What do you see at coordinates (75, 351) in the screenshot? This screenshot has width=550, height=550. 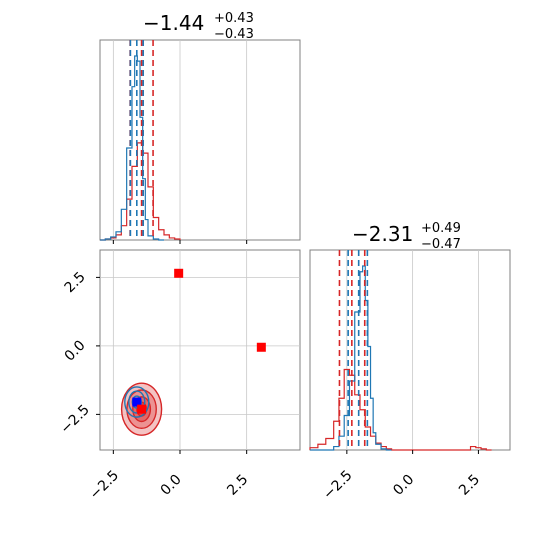 I see `y-tick-label: 0.0` at bounding box center [75, 351].